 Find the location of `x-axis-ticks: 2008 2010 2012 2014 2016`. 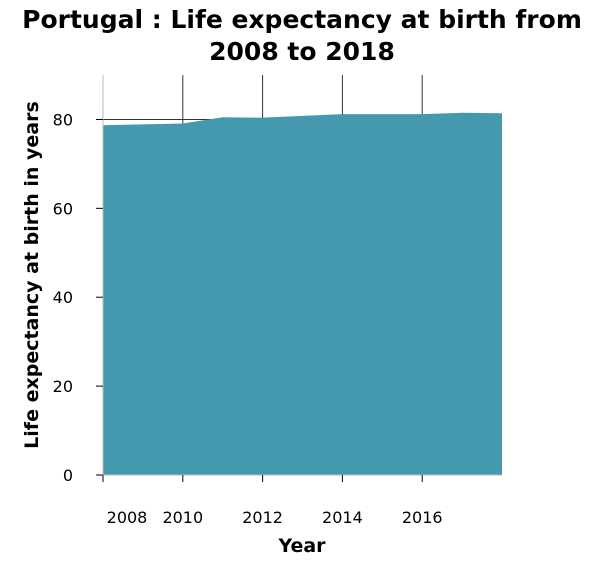

x-axis-ticks: 2008 2010 2012 2014 2016 is located at coordinates (272, 501).